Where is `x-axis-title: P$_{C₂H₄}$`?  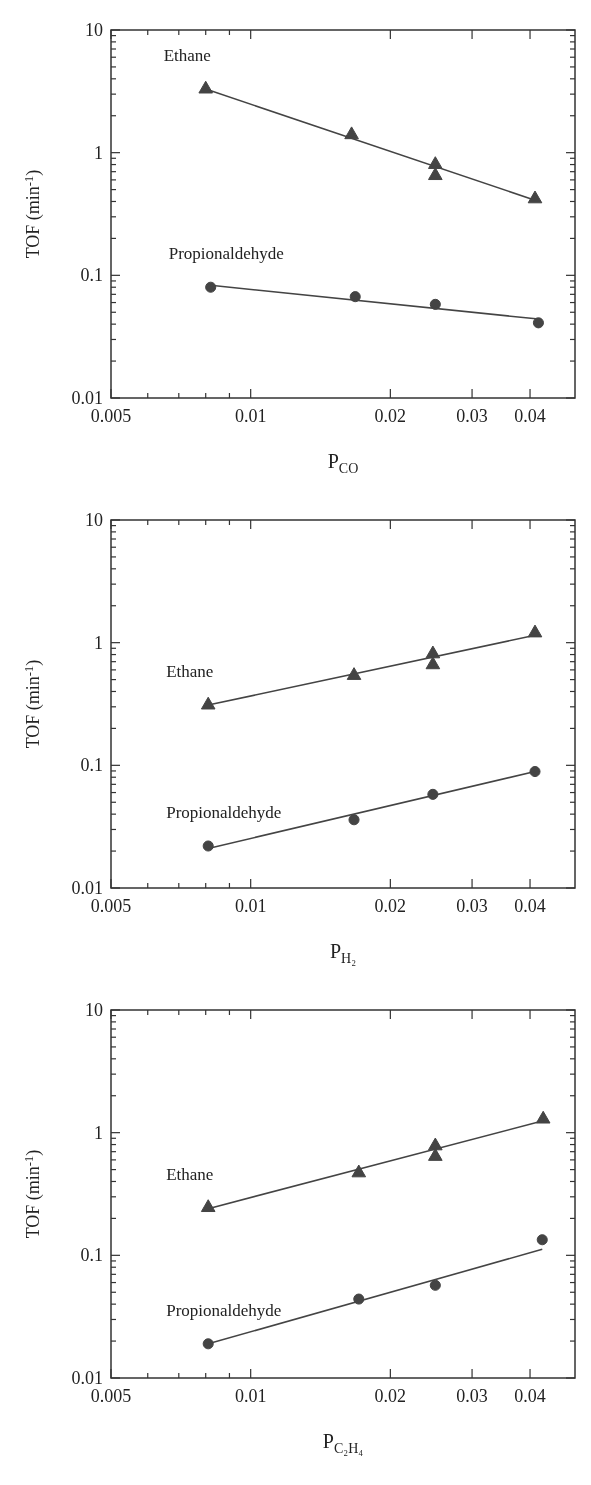 x-axis-title: P$_{C₂H₄}$ is located at coordinates (343, 1443).